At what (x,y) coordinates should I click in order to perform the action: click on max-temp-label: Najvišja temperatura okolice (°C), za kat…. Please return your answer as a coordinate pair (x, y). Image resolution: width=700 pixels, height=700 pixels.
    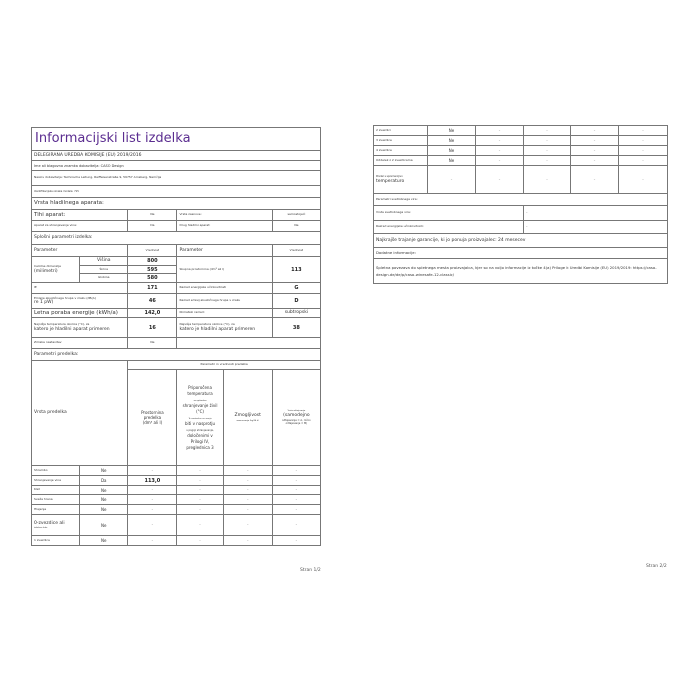
    Looking at the image, I should click on (224, 328).